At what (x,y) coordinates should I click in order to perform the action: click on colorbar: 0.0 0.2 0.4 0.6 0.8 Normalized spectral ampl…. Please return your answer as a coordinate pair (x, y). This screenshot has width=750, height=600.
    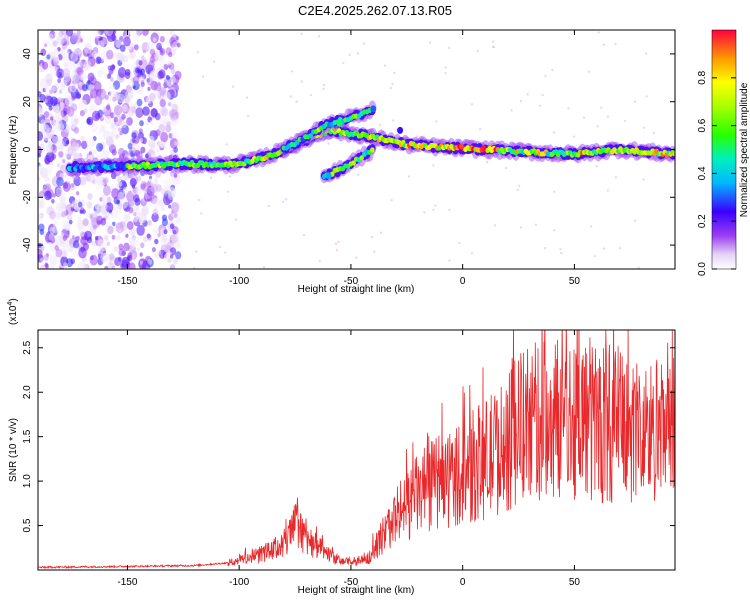
    Looking at the image, I should click on (723, 152).